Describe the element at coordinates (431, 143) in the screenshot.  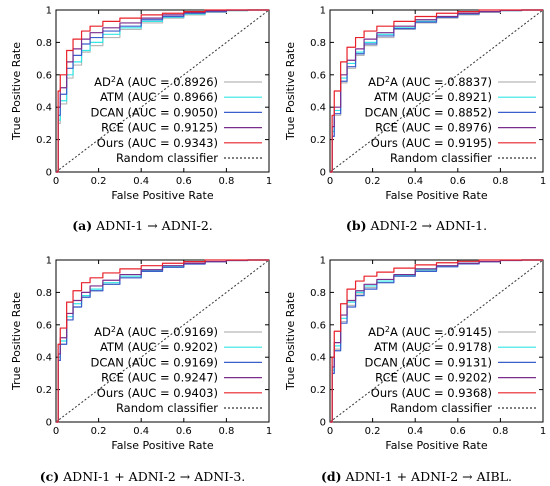
I see `legend-entry-label: Ours (AUC = 0.9195)` at that location.